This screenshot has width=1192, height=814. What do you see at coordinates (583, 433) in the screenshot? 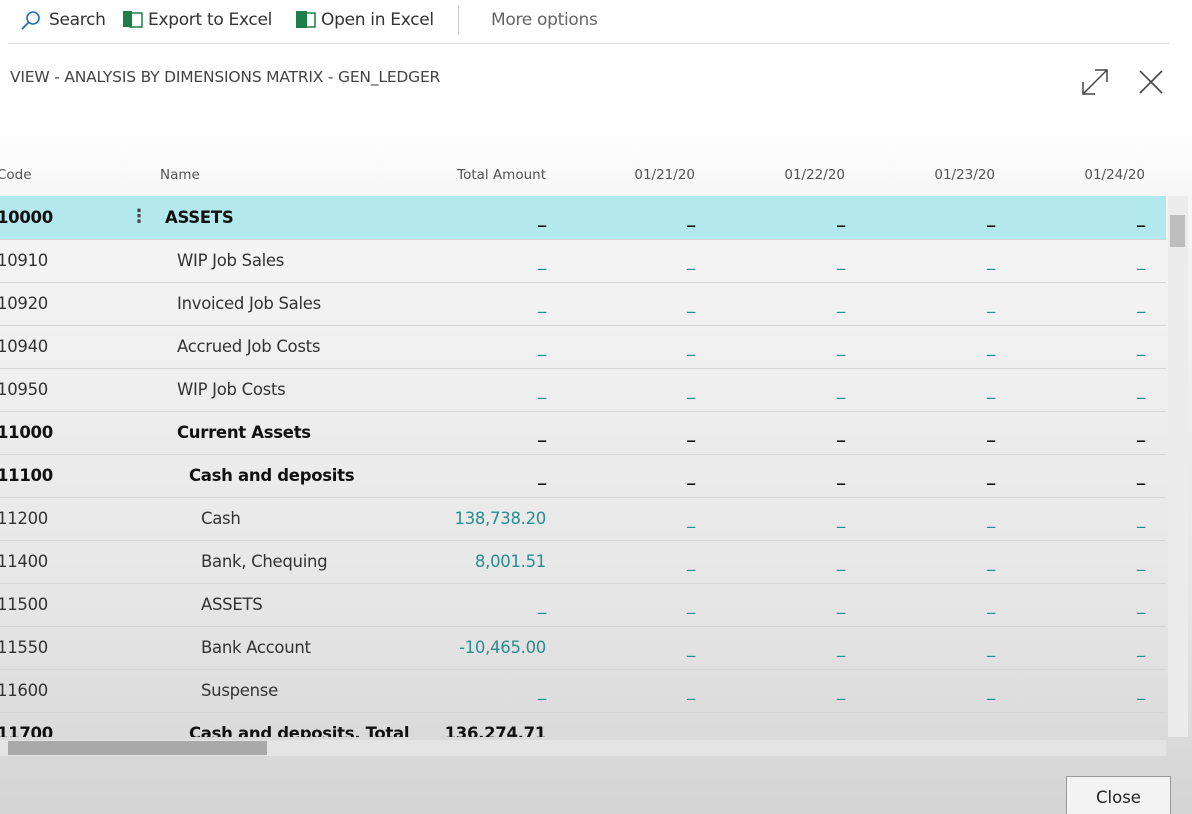
I see `table-row: 11000 Current Assets _ _ _ _ _` at bounding box center [583, 433].